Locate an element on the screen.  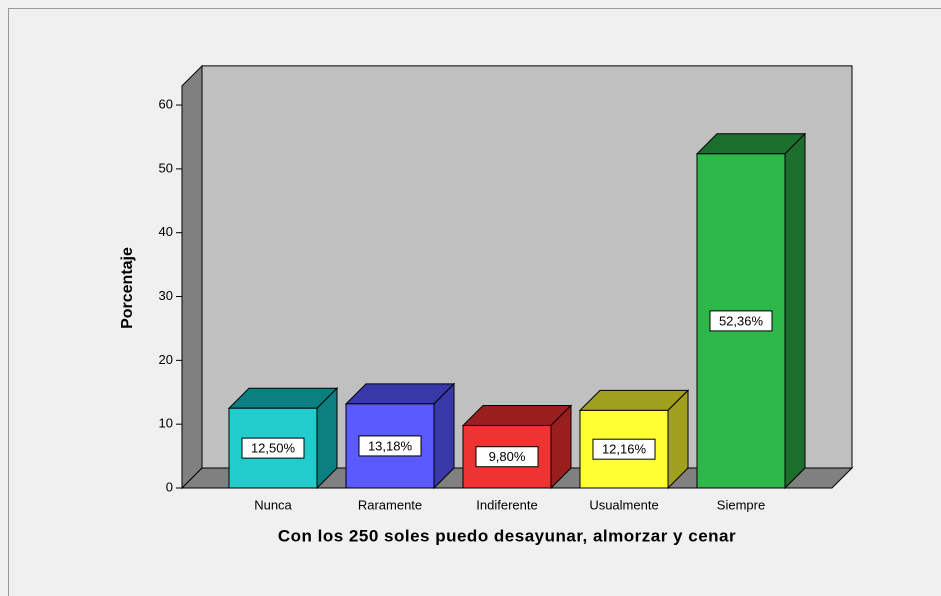
y-tick-label: 0 is located at coordinates (169, 486).